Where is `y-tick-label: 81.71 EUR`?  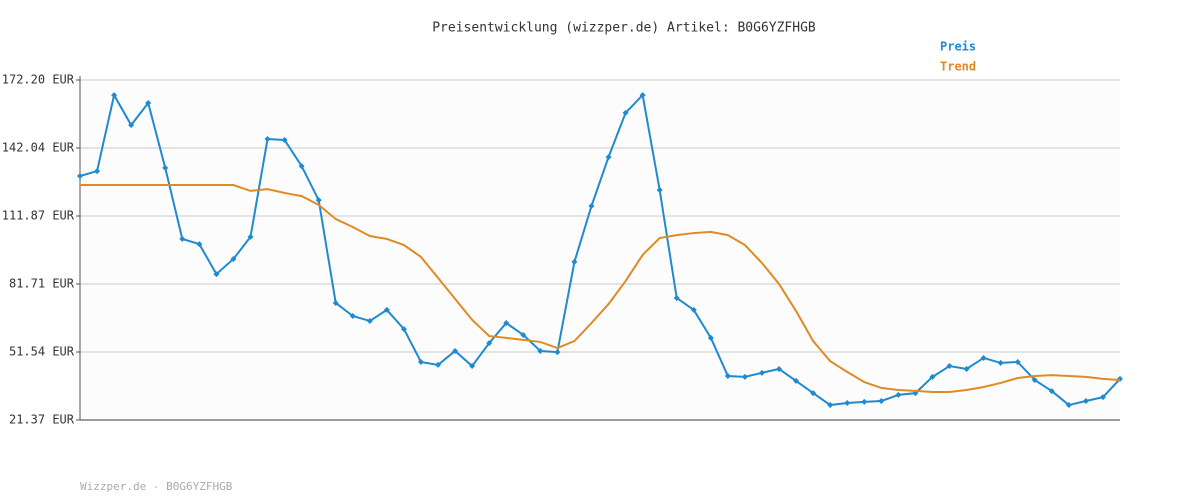
y-tick-label: 81.71 EUR is located at coordinates (42, 283).